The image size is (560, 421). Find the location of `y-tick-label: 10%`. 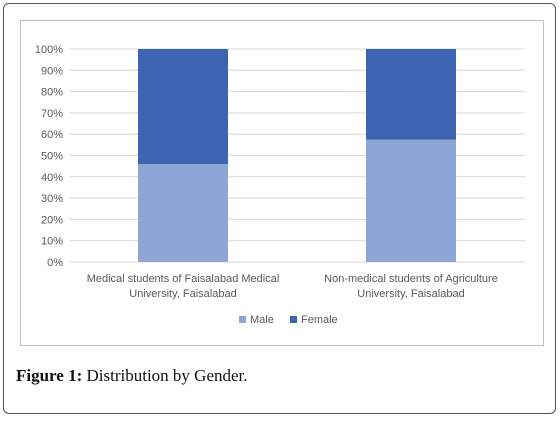

y-tick-label: 10% is located at coordinates (52, 242).